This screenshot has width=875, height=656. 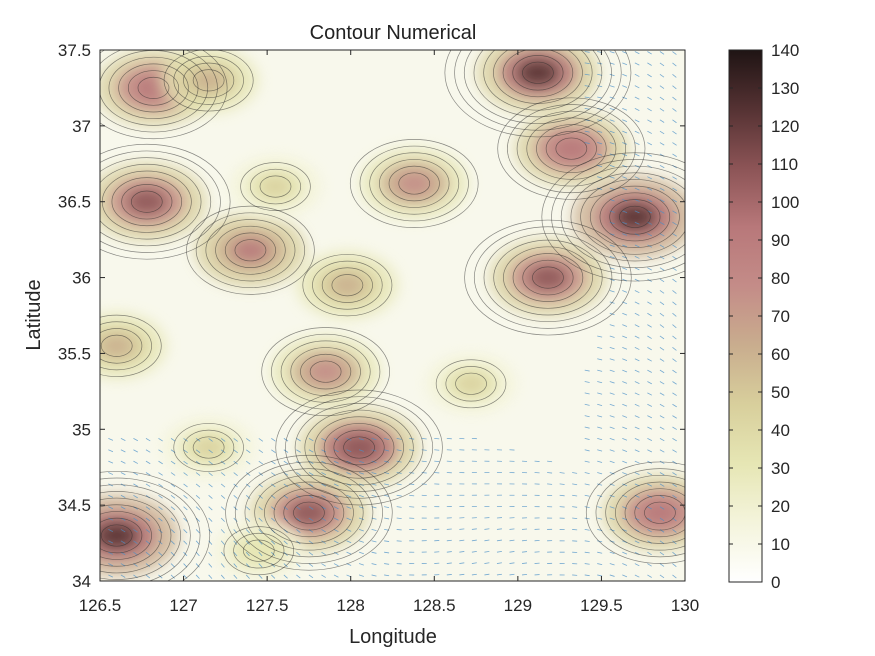 I want to click on colorbar-tick-label: 120, so click(x=785, y=126).